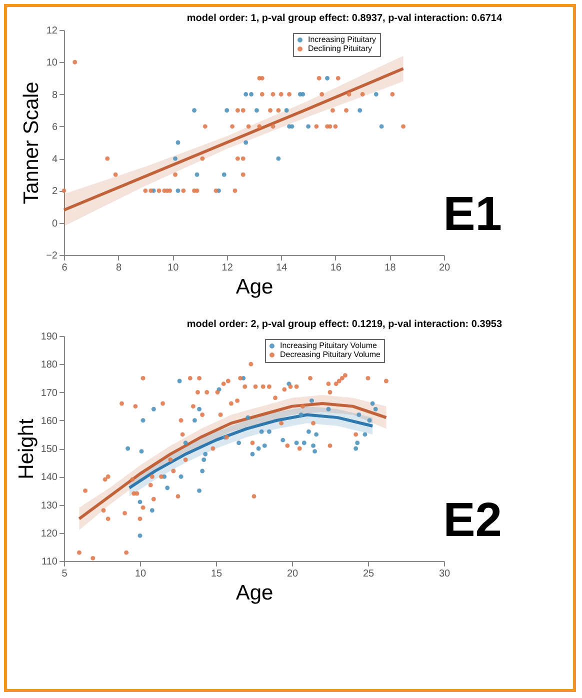  What do you see at coordinates (344, 324) in the screenshot?
I see `chart-title: model order: 2, p-val group effect: 0.1219, p-val interaction: 0.3953` at bounding box center [344, 324].